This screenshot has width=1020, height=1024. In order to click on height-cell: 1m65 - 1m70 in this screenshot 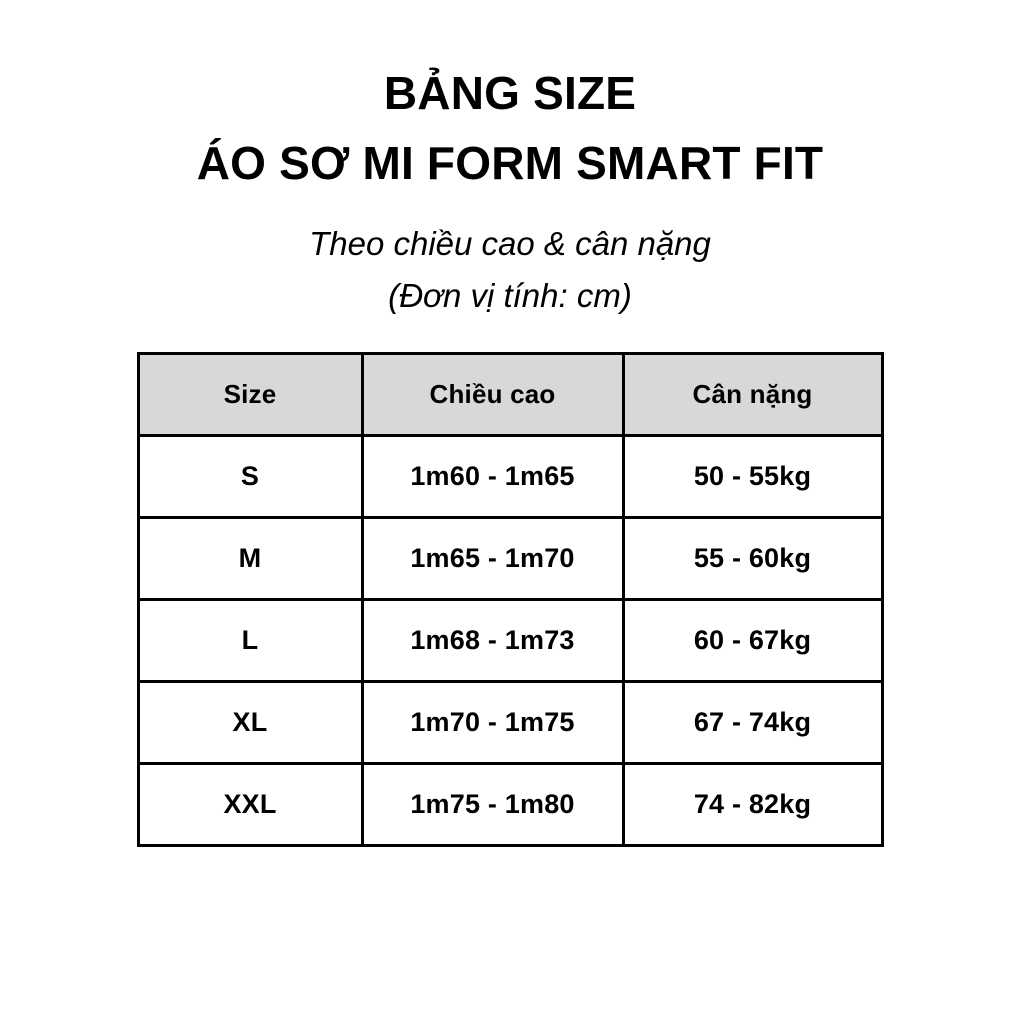, I will do `click(492, 558)`.